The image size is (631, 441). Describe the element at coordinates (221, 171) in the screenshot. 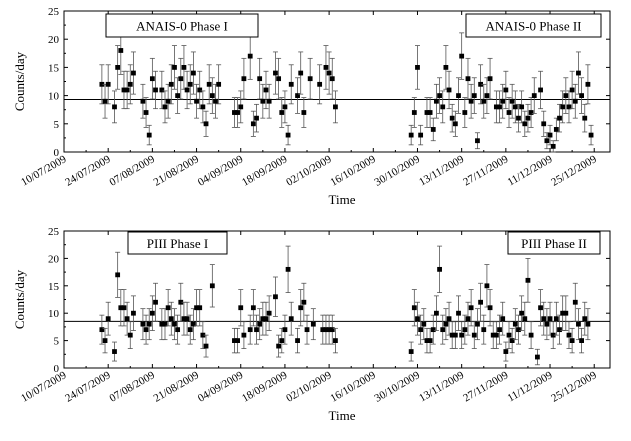

I see `x-tick-label: 04/09/2009` at that location.